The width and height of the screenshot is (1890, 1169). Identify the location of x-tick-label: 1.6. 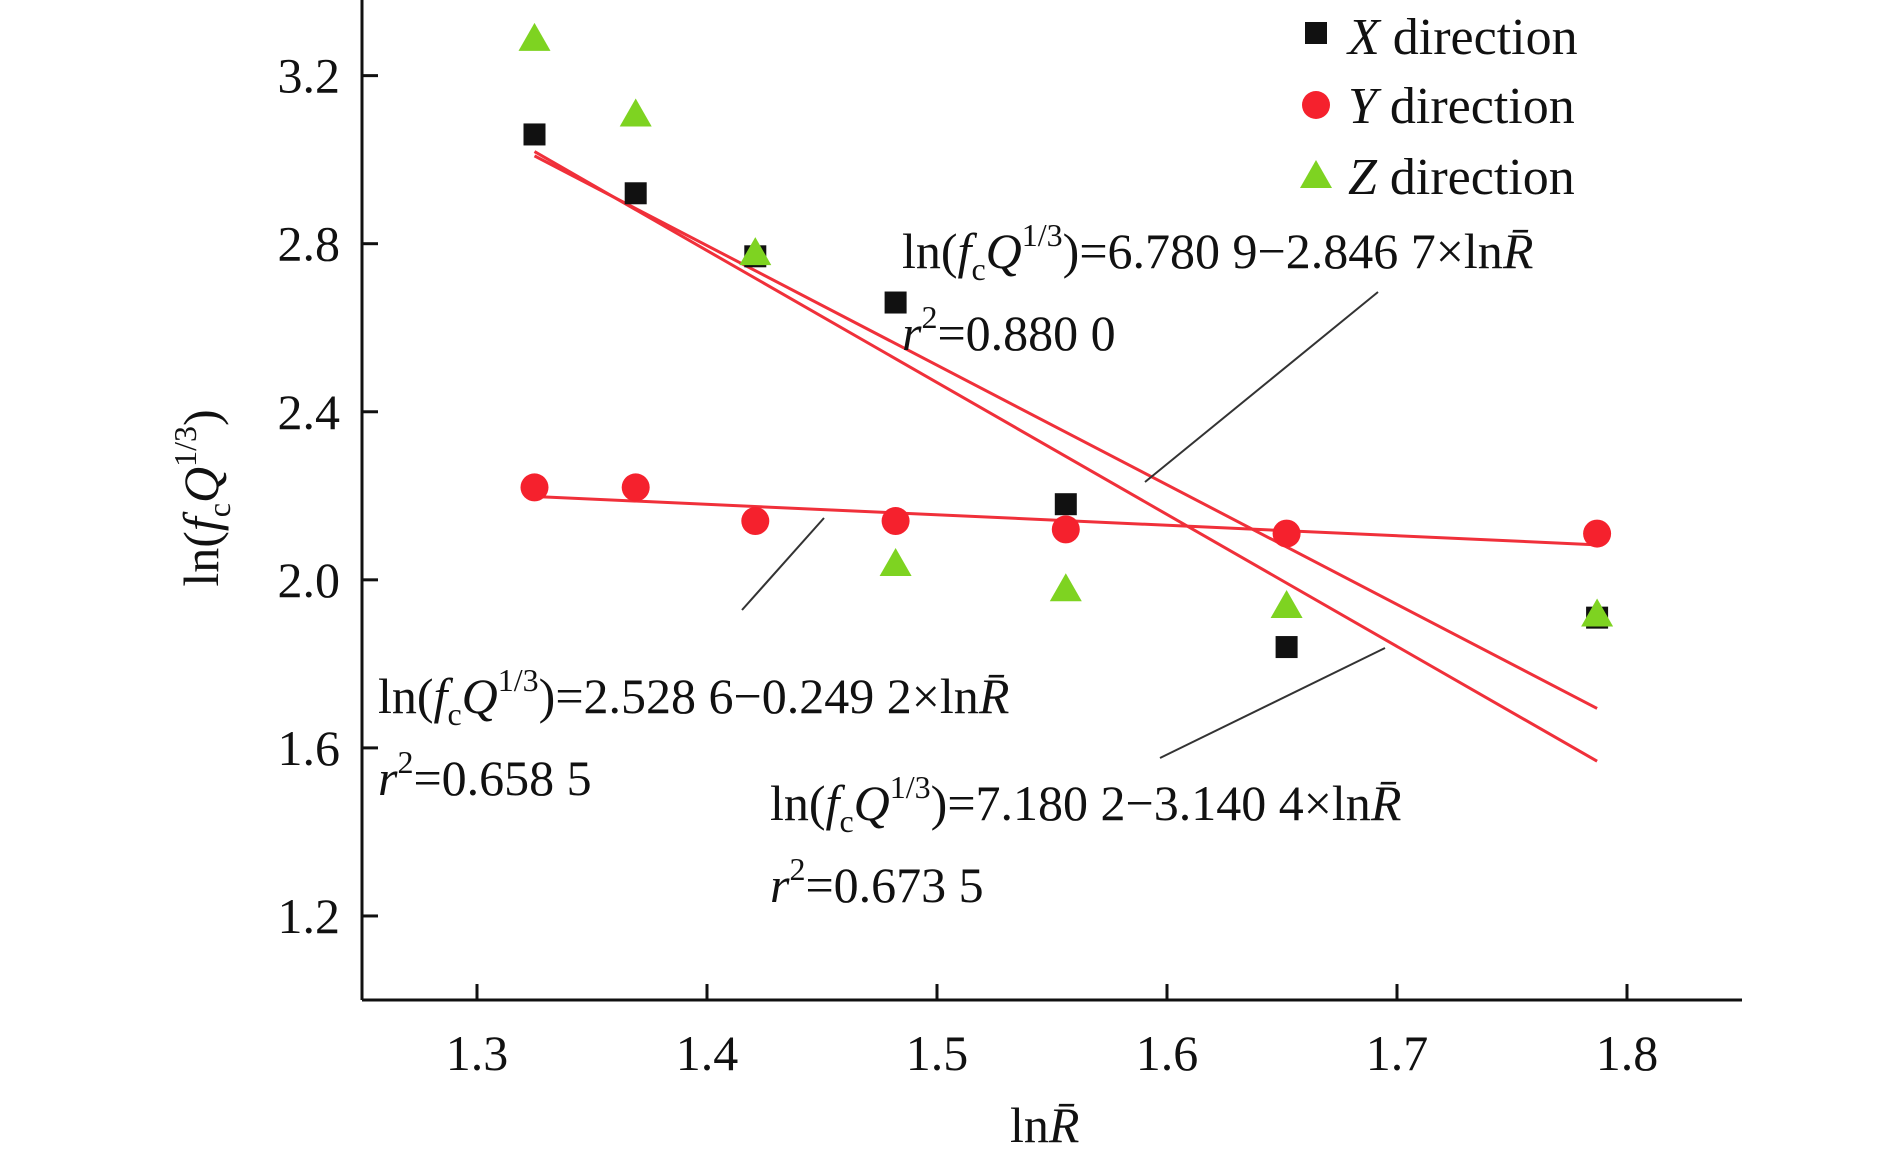
(1167, 1053).